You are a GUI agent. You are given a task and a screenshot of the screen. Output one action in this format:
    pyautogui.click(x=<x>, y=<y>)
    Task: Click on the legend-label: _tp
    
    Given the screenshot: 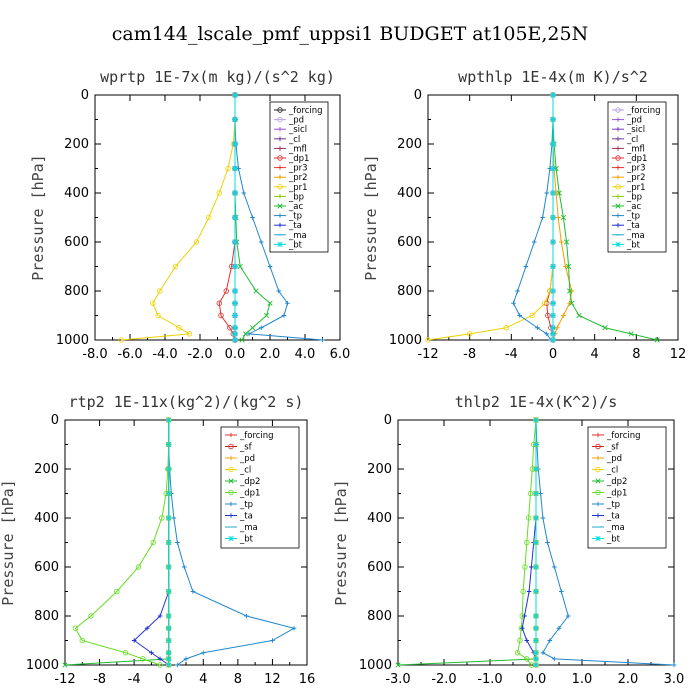 What is the action you would take?
    pyautogui.click(x=613, y=505)
    